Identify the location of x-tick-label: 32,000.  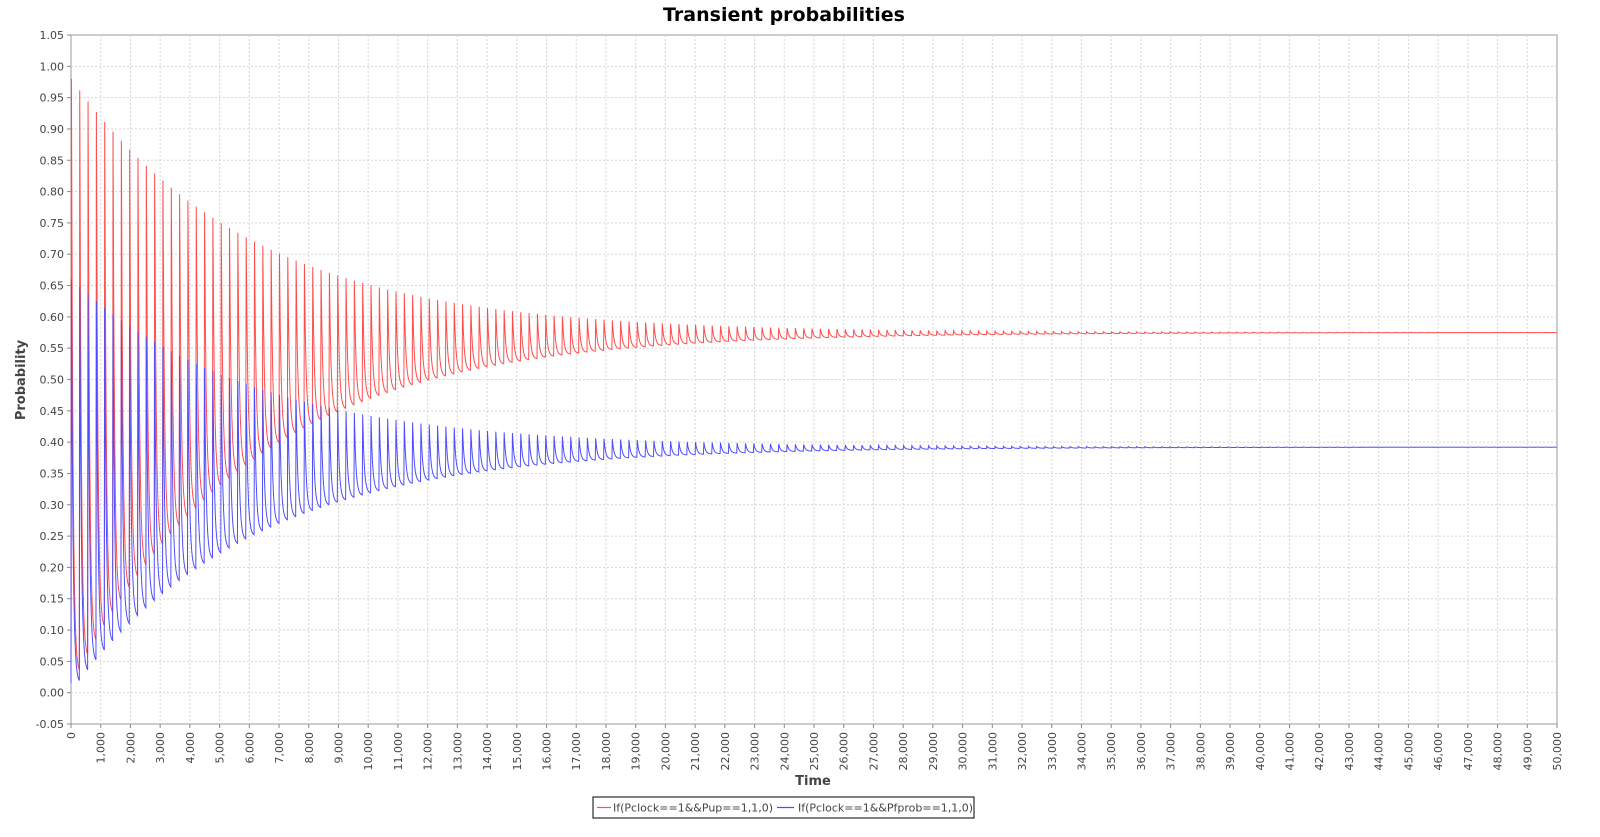
(1022, 751).